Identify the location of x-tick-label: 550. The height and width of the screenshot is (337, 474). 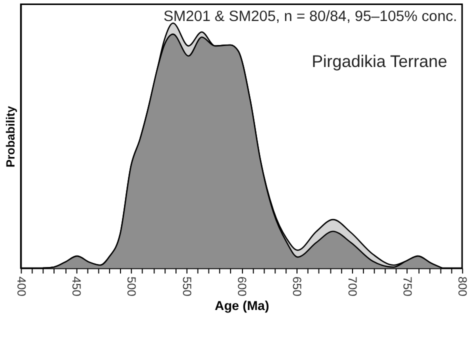
(187, 286).